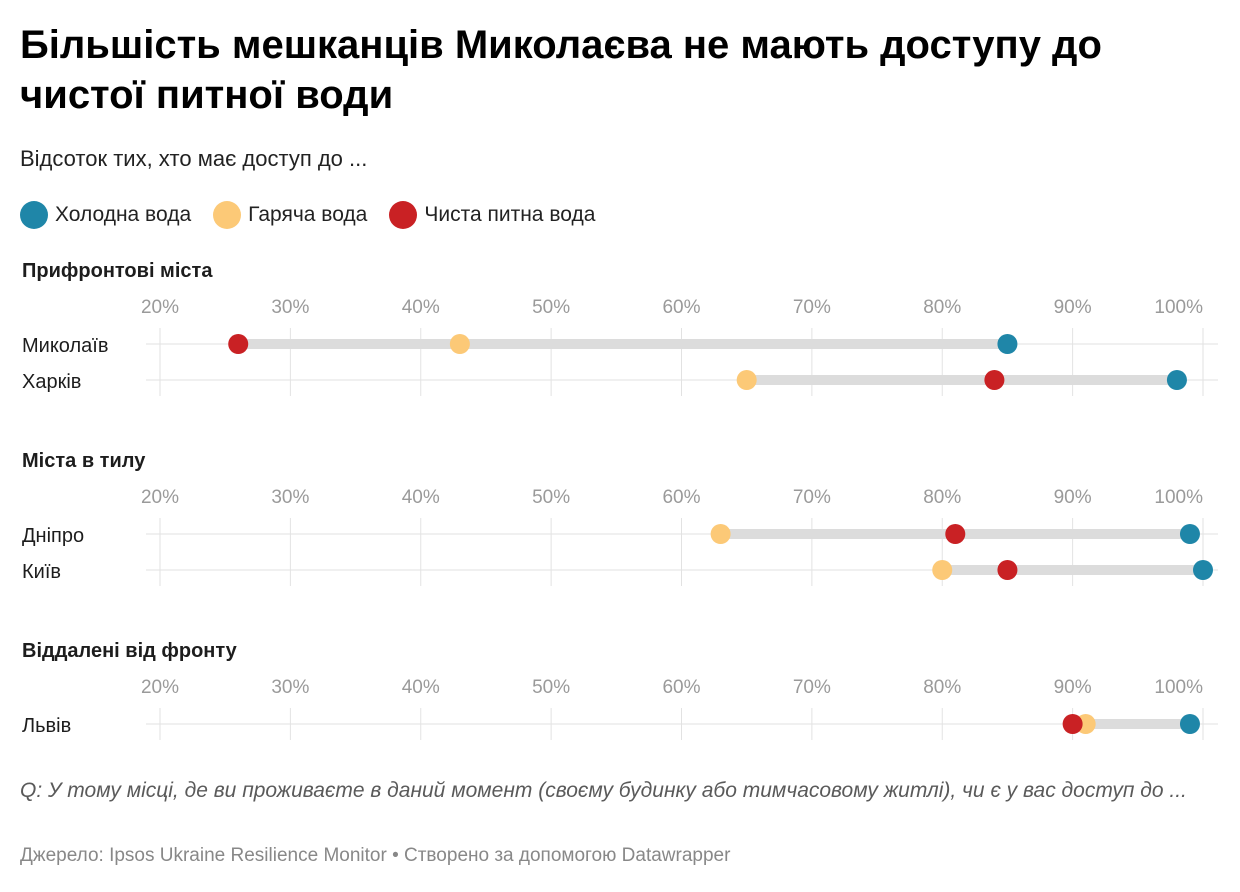 This screenshot has height=892, width=1240. What do you see at coordinates (123, 214) in the screenshot?
I see `legend-label-cold-water: Холодна вода` at bounding box center [123, 214].